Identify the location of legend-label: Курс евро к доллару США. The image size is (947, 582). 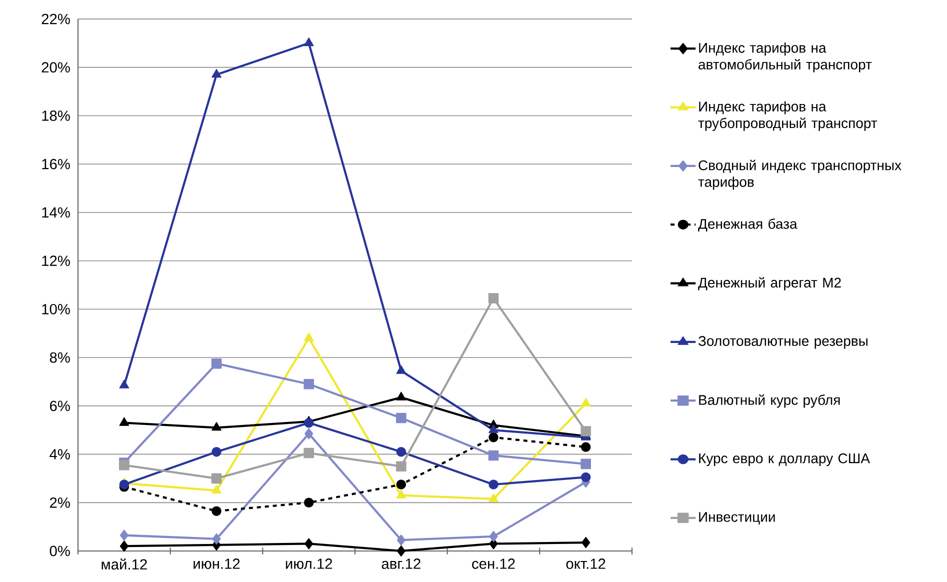
(784, 459).